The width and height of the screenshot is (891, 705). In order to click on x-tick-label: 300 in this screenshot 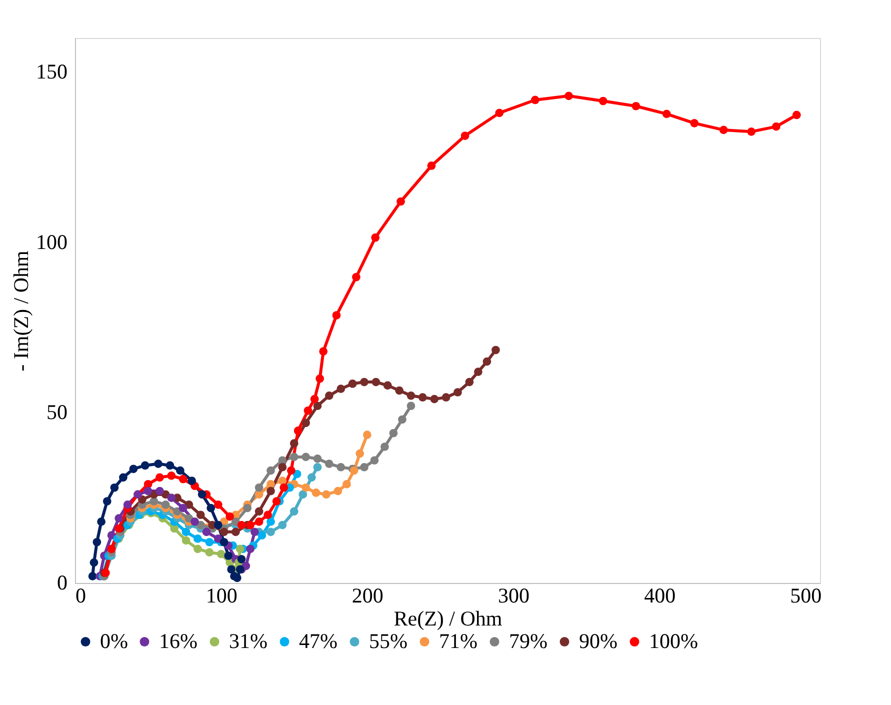, I will do `click(514, 596)`.